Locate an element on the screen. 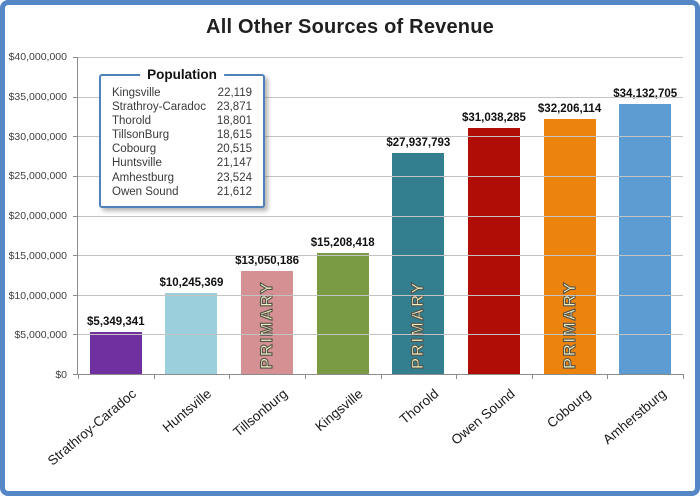 The height and width of the screenshot is (496, 700). x-label-column: Huntsville is located at coordinates (191, 433).